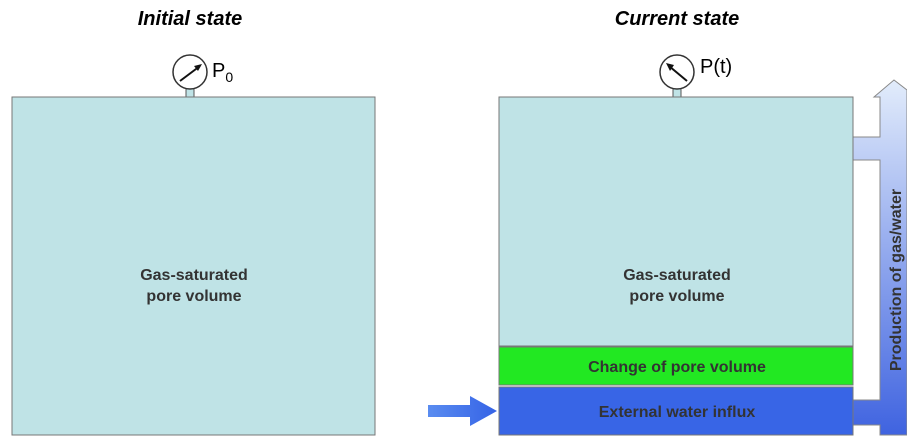  I want to click on right-title: Current state, so click(677, 19).